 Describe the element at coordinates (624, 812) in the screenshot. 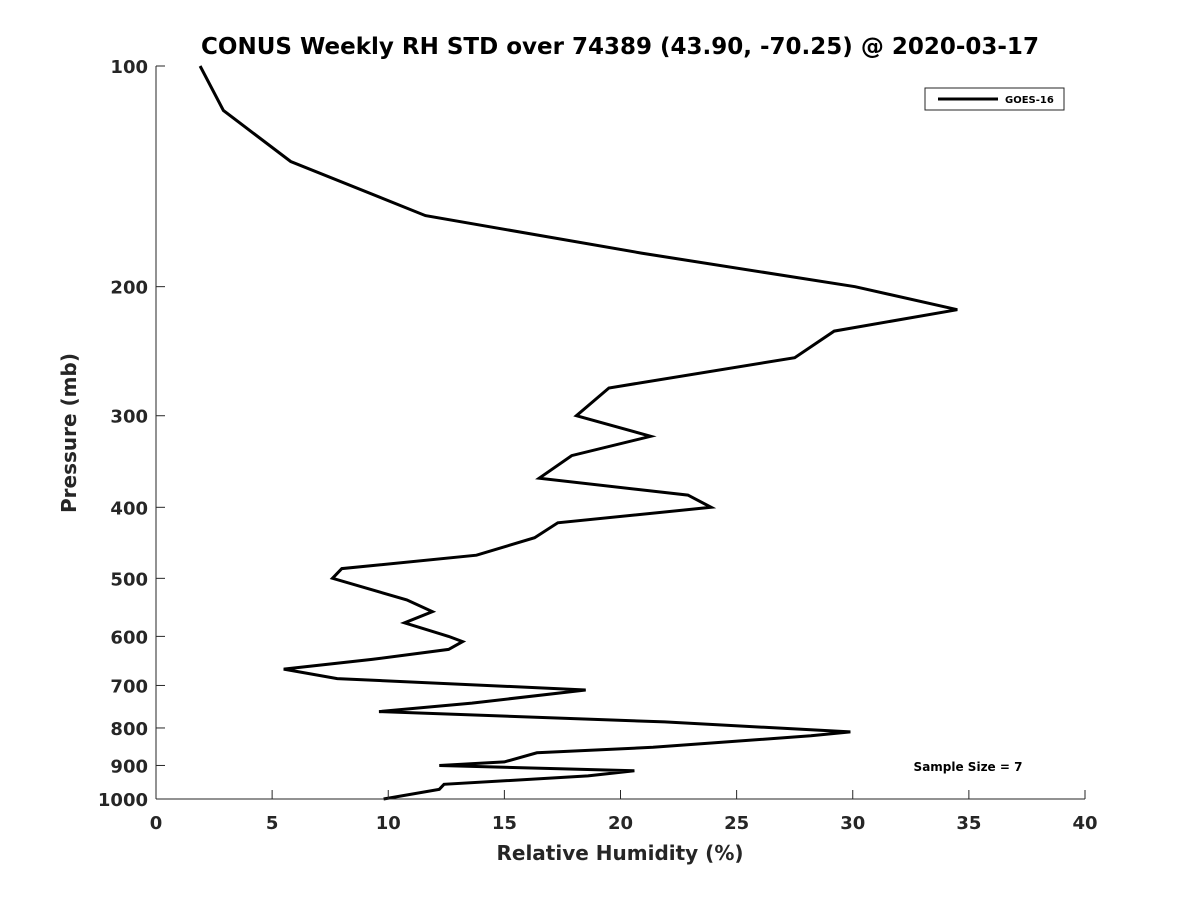

I see `x-axis-ticks: 0 5 10 15 20 25 30 35 40` at that location.